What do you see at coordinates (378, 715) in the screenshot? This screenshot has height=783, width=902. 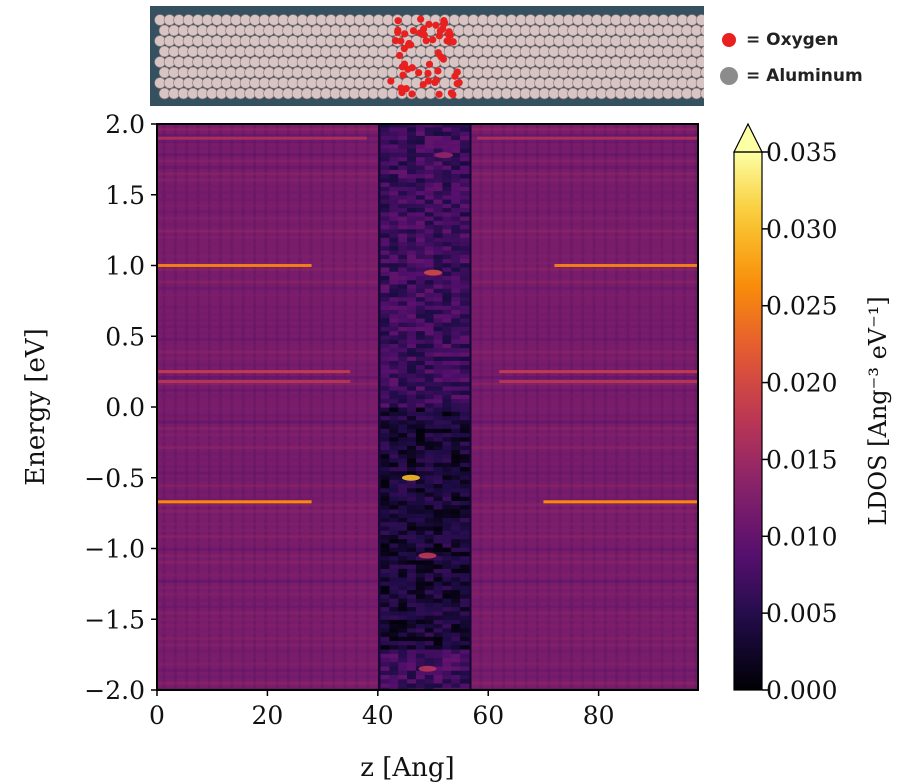 I see `x-tick-label: 40` at bounding box center [378, 715].